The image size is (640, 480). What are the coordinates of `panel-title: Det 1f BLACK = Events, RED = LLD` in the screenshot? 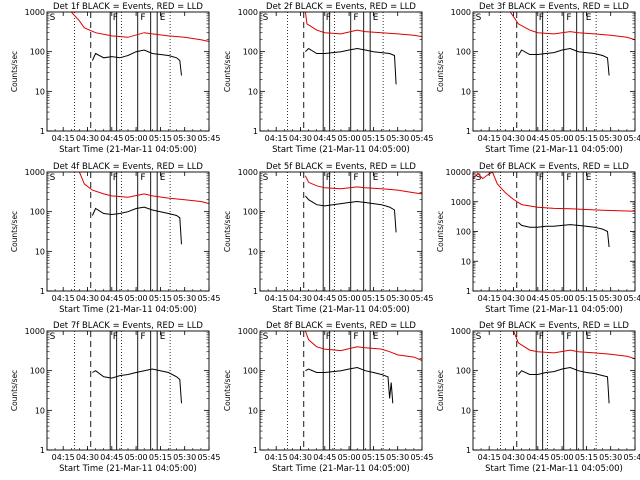 It's located at (128, 7).